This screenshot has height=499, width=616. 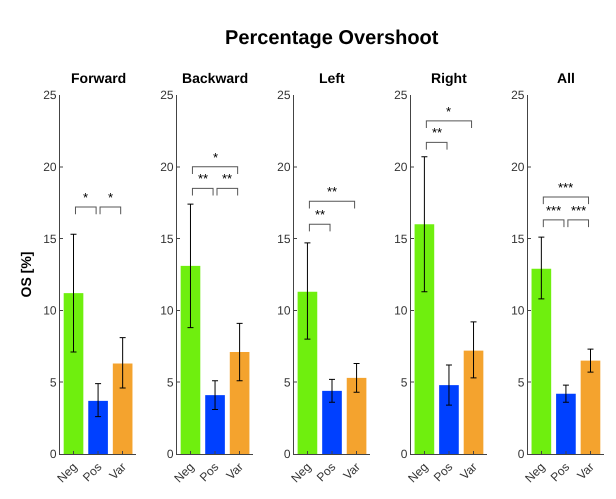 I want to click on chart-title: Right, so click(x=449, y=78).